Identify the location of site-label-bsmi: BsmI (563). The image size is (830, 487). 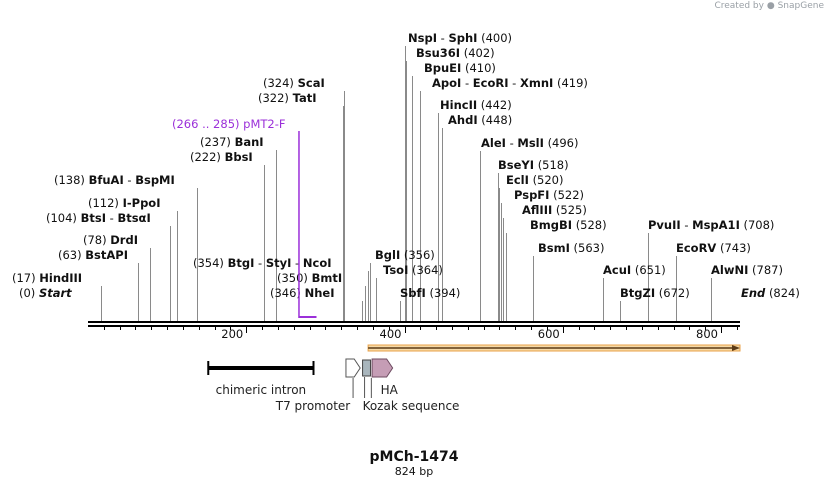
(571, 248).